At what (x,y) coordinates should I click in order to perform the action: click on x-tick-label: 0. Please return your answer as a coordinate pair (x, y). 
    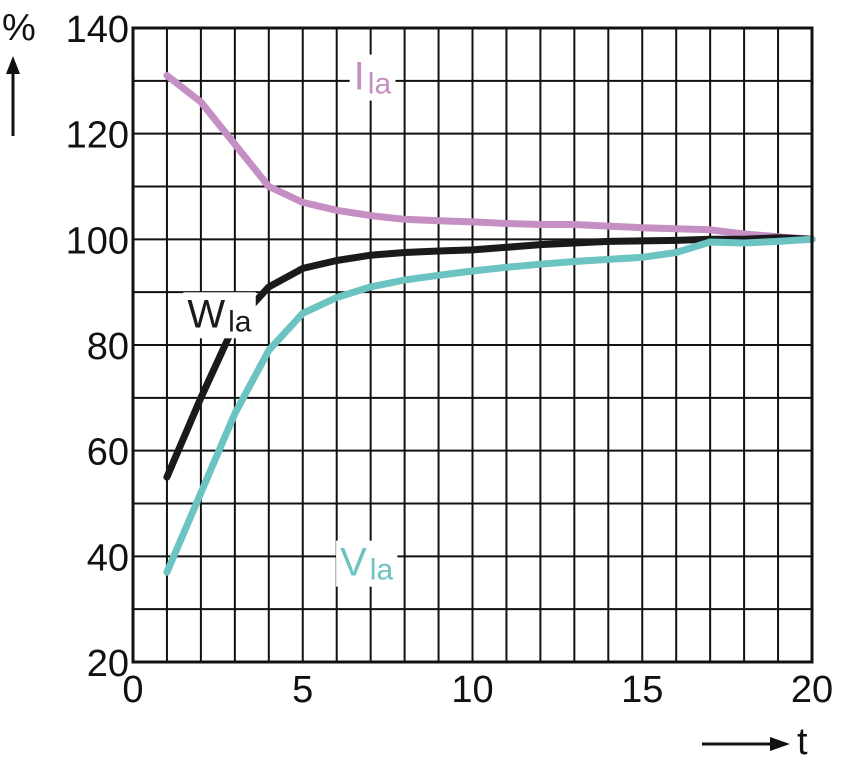
    Looking at the image, I should click on (132, 690).